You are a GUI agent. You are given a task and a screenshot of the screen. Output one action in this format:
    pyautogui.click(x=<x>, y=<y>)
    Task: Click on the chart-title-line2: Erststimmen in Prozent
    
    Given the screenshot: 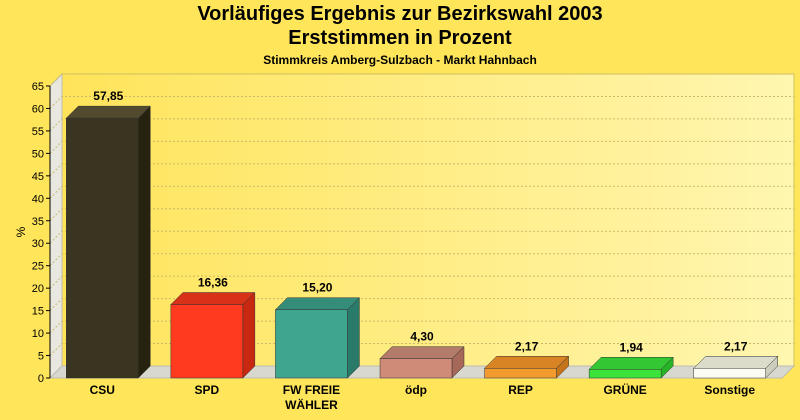 What is the action you would take?
    pyautogui.click(x=400, y=38)
    